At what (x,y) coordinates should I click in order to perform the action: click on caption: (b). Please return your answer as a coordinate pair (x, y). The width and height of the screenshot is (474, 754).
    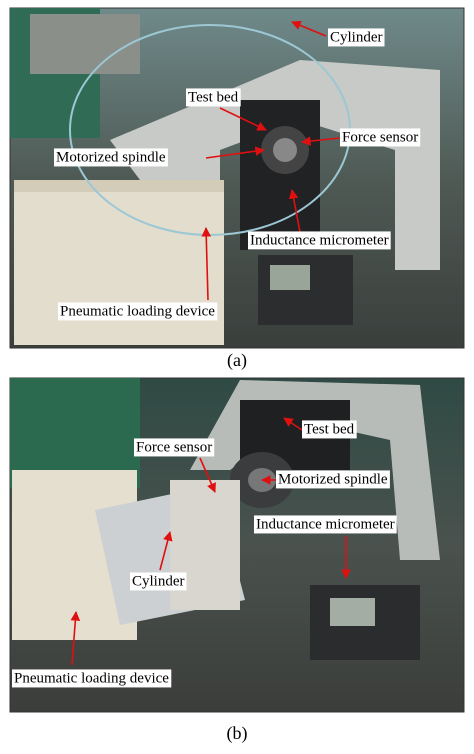
    Looking at the image, I should click on (237, 733).